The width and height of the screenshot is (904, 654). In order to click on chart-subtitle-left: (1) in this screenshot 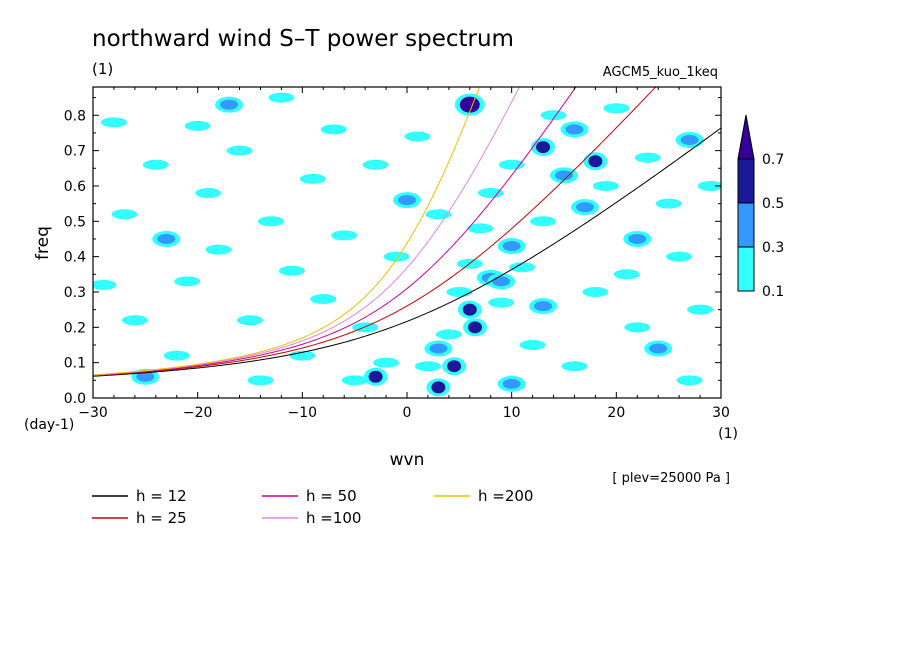, I will do `click(102, 69)`.